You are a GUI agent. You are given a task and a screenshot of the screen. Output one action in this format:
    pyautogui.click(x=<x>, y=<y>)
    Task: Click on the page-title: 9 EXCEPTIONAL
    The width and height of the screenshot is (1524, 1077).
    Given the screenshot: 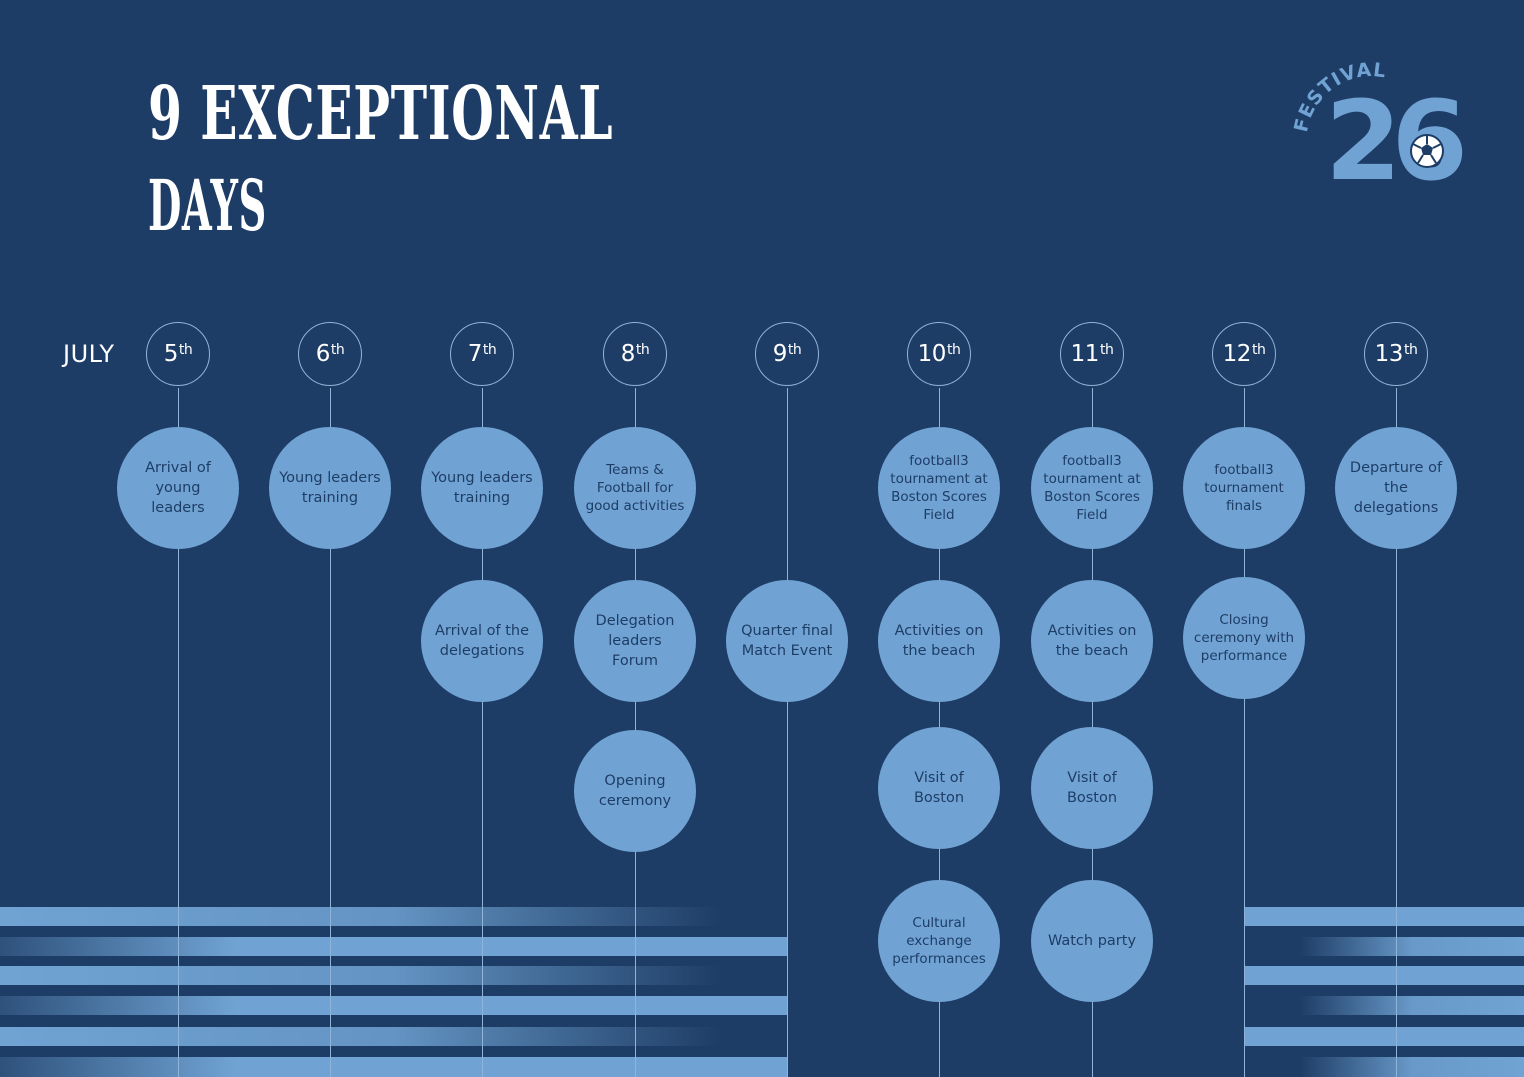 What is the action you would take?
    pyautogui.click(x=381, y=114)
    